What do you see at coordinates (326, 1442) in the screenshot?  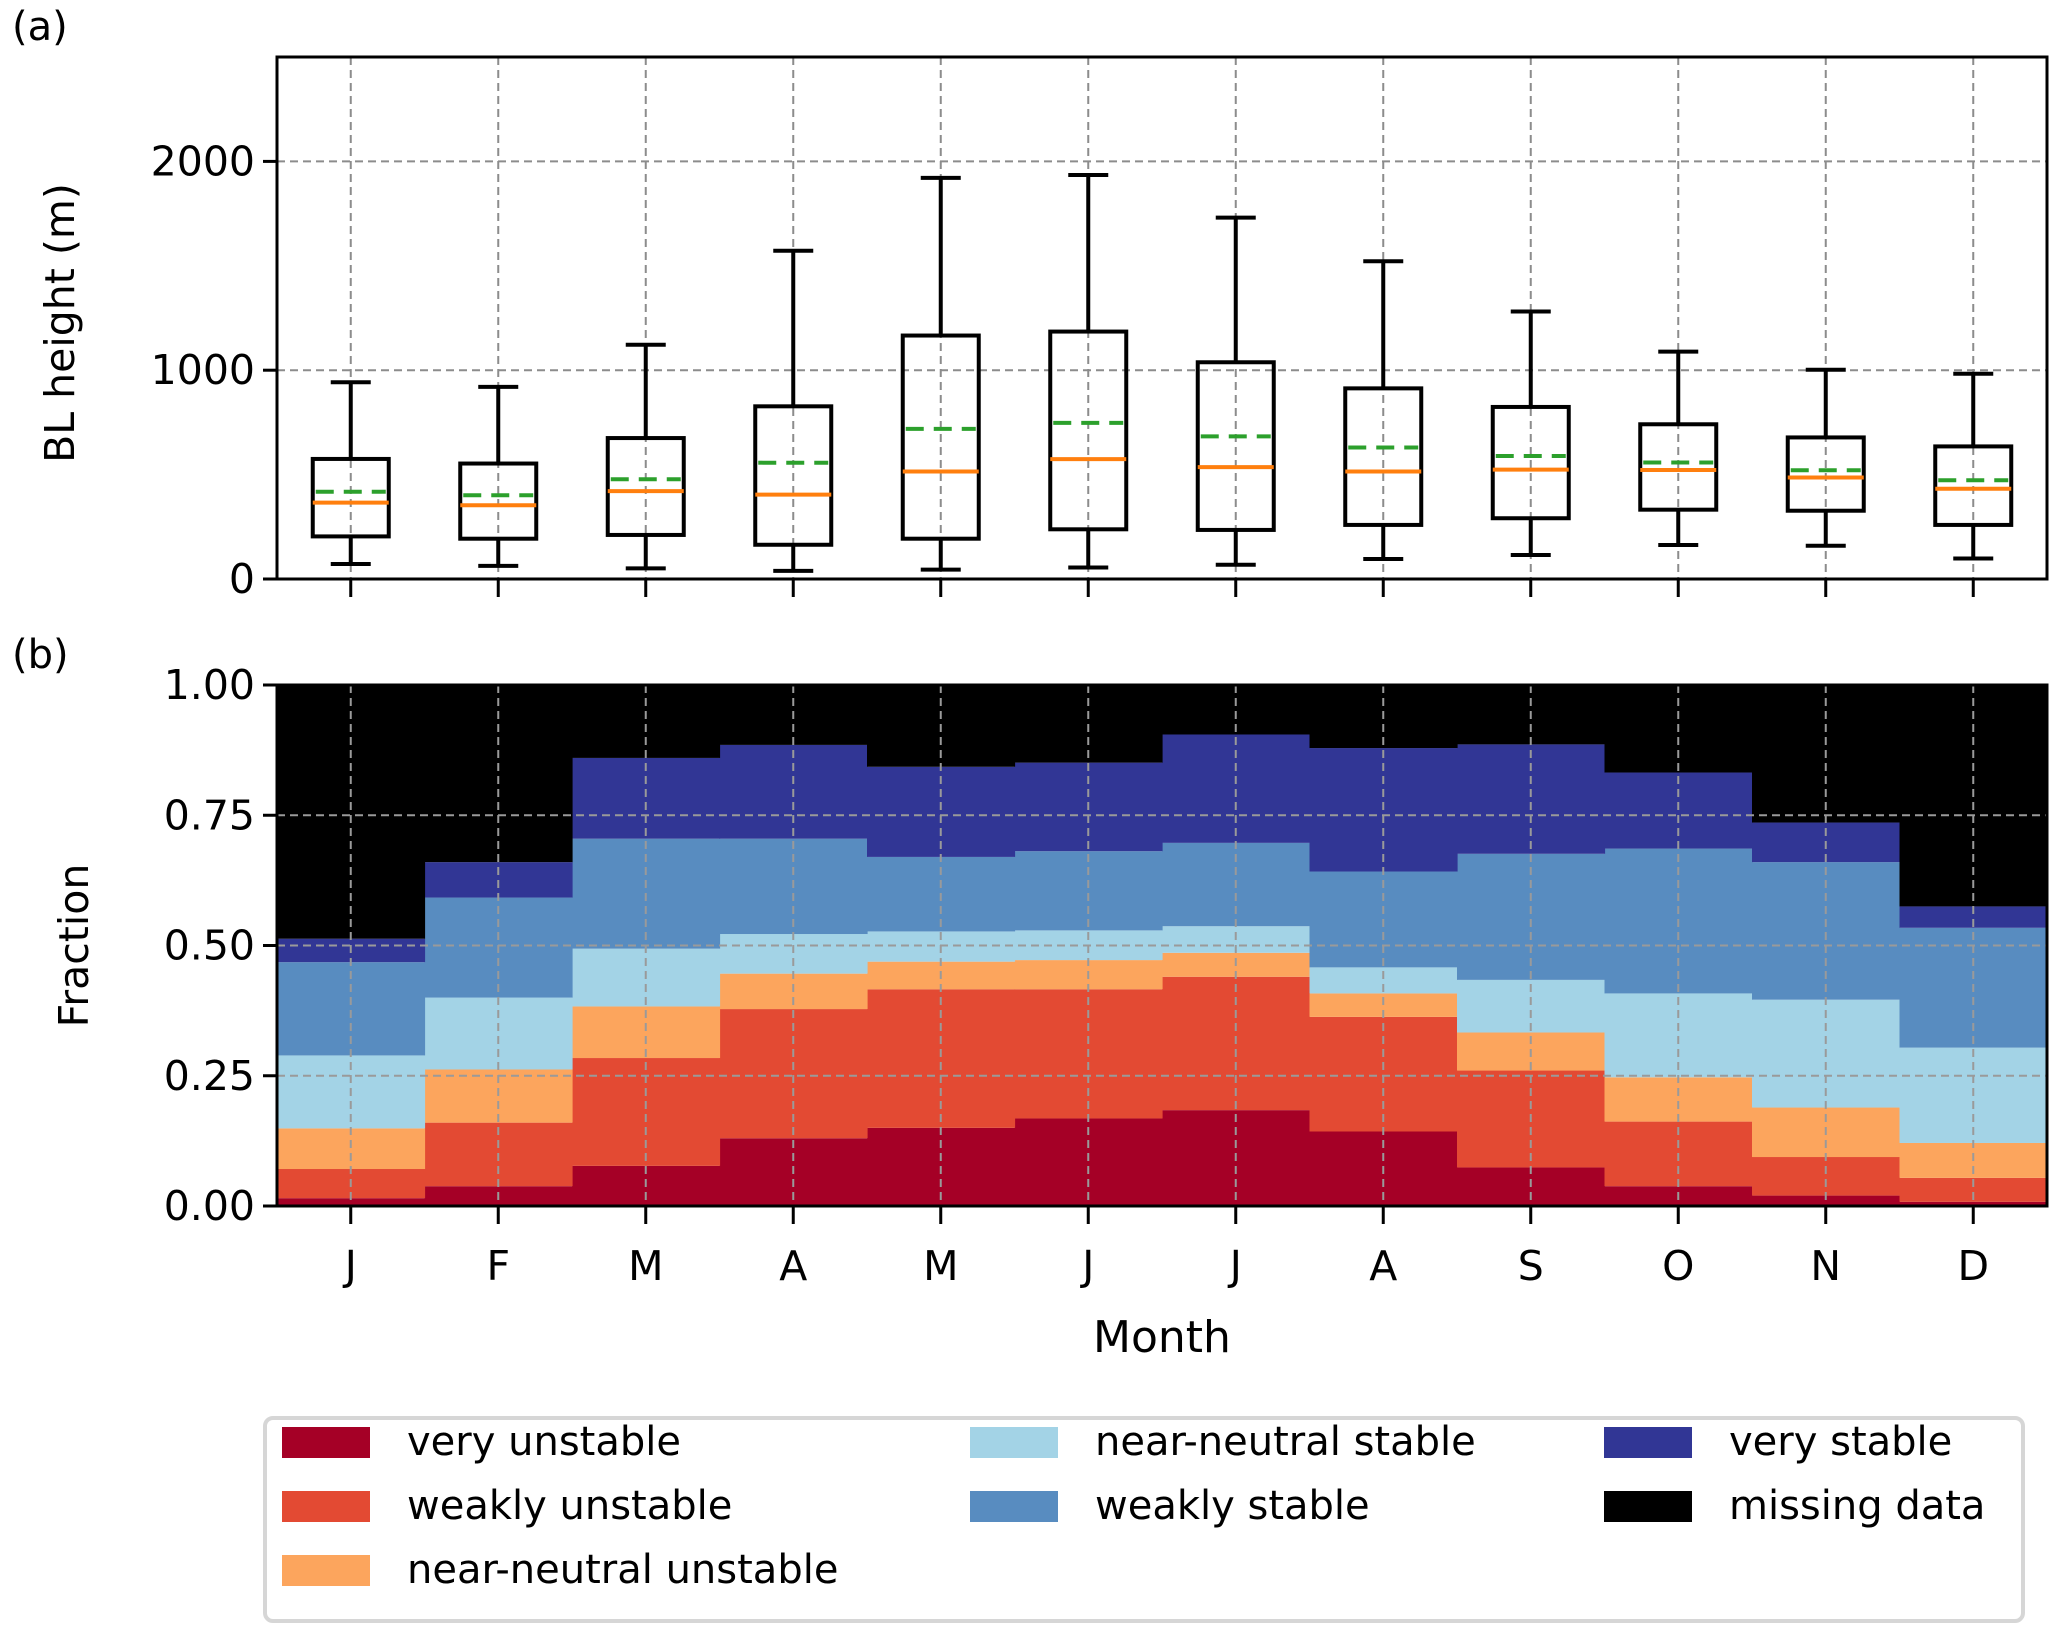 I see `legend-swatch-very-unstable` at bounding box center [326, 1442].